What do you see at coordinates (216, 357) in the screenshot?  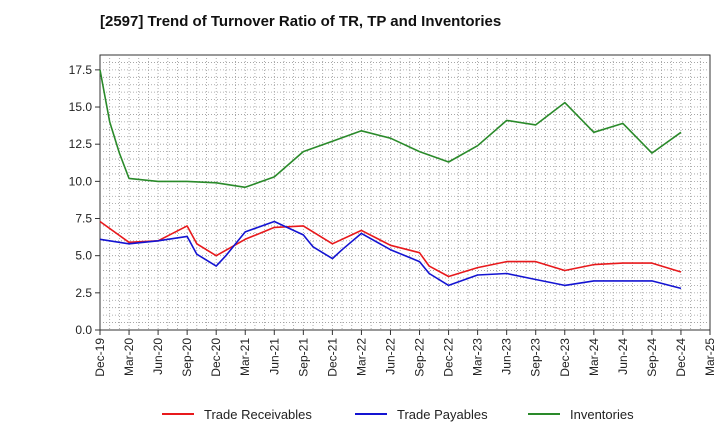 I see `x-tick-label: Dec-20` at bounding box center [216, 357].